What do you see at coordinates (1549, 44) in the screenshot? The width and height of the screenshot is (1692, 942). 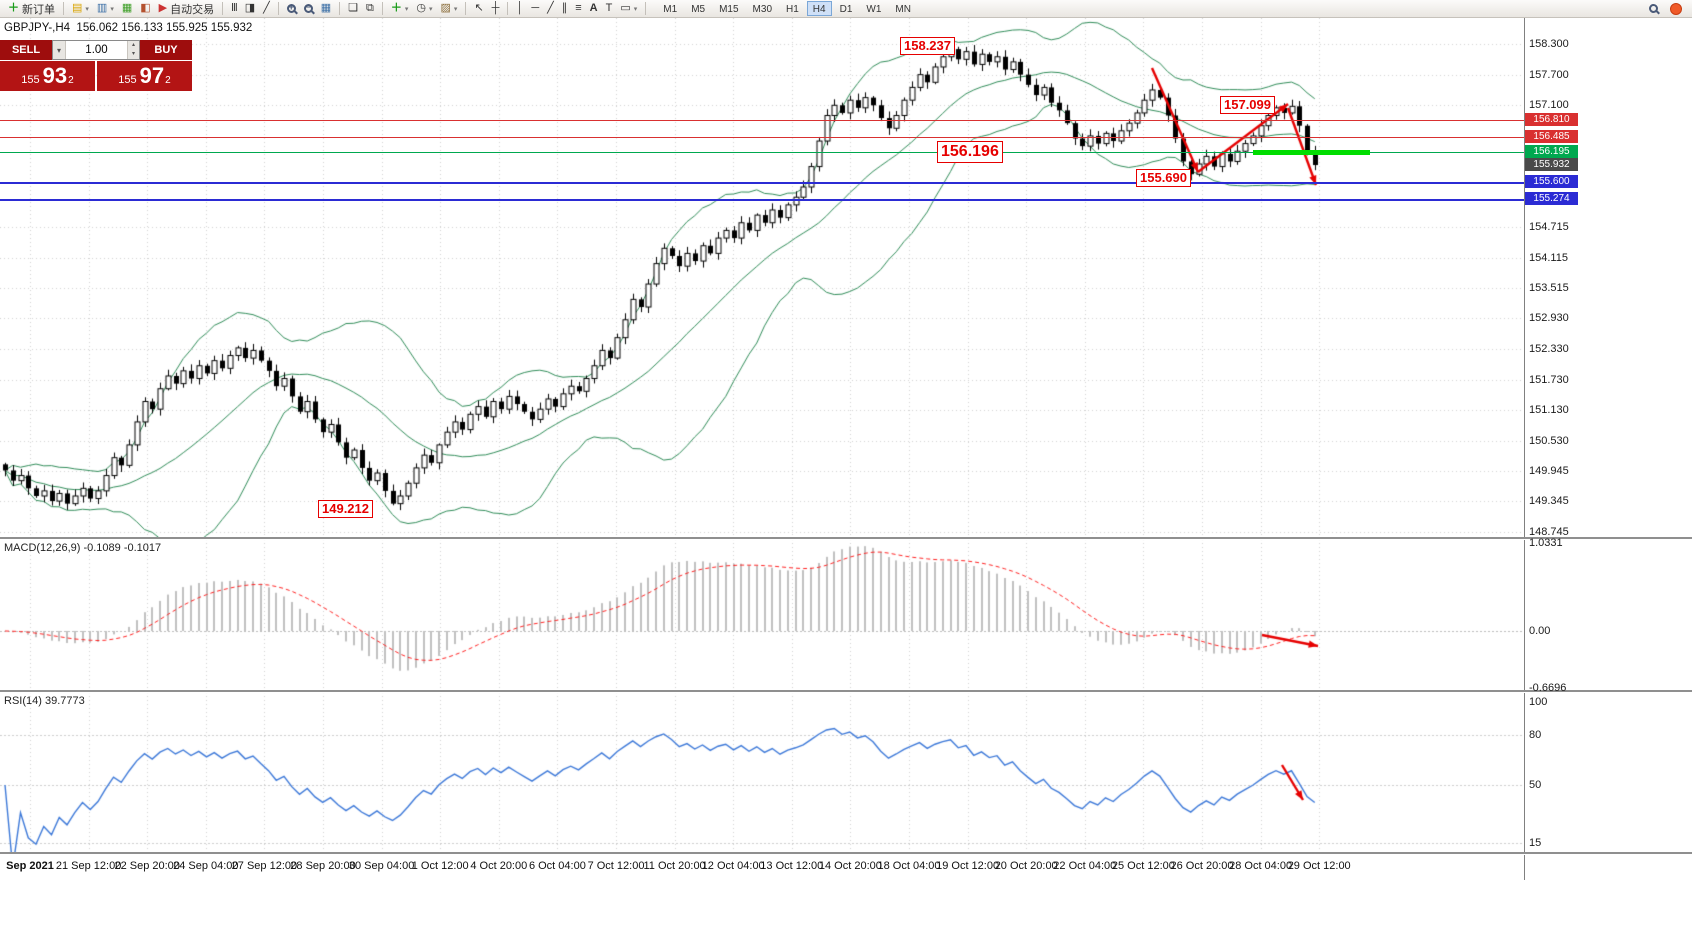 I see `price-tick-label: 158.300` at bounding box center [1549, 44].